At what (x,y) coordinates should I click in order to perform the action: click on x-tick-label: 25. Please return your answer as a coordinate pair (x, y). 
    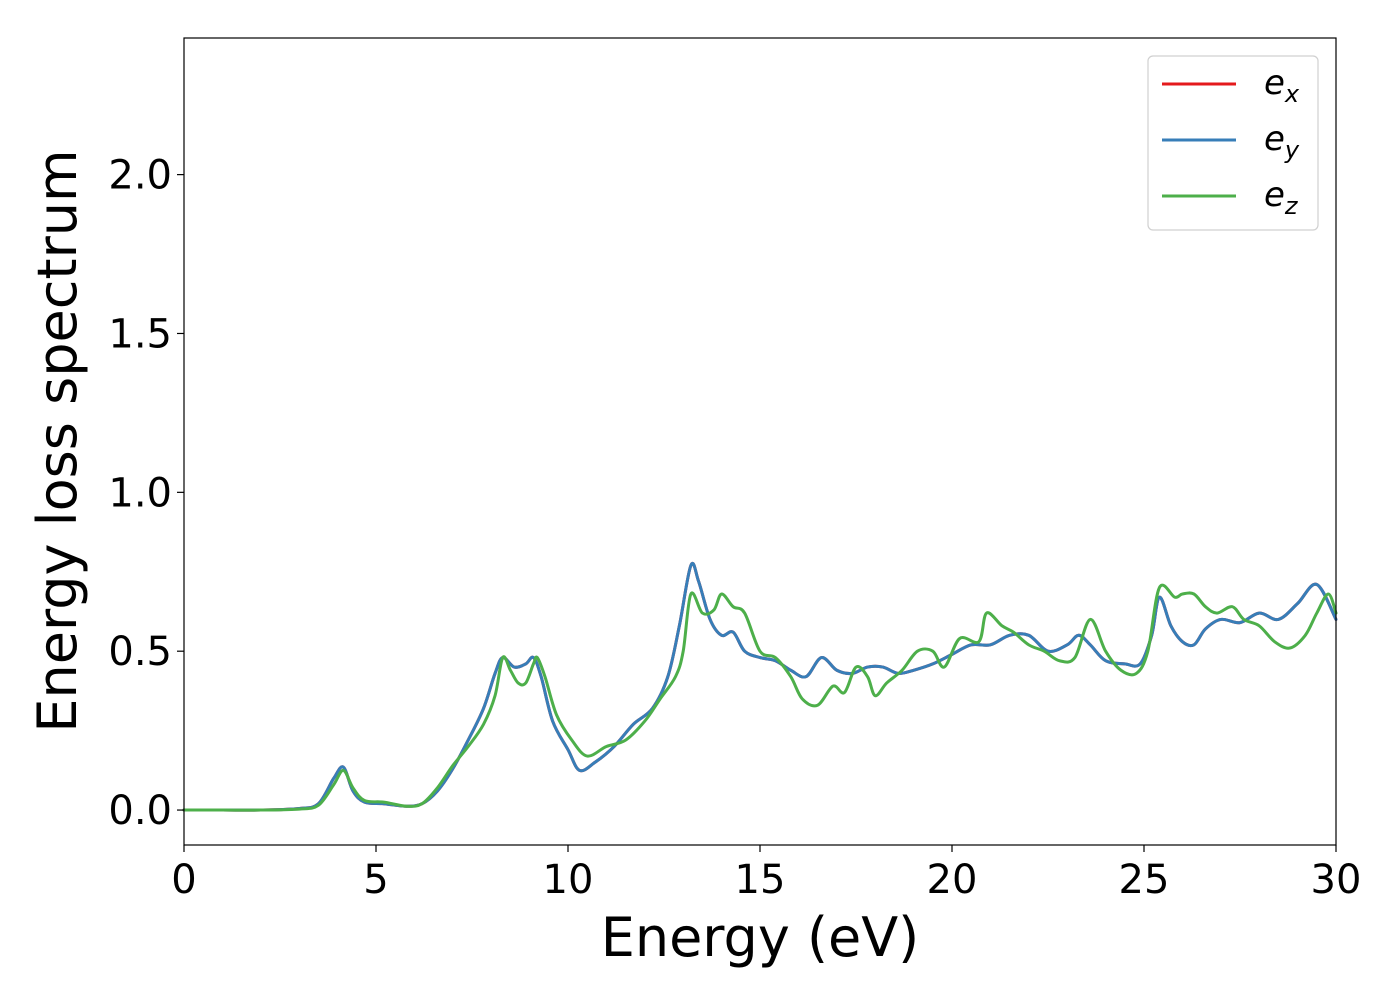
    Looking at the image, I should click on (1144, 880).